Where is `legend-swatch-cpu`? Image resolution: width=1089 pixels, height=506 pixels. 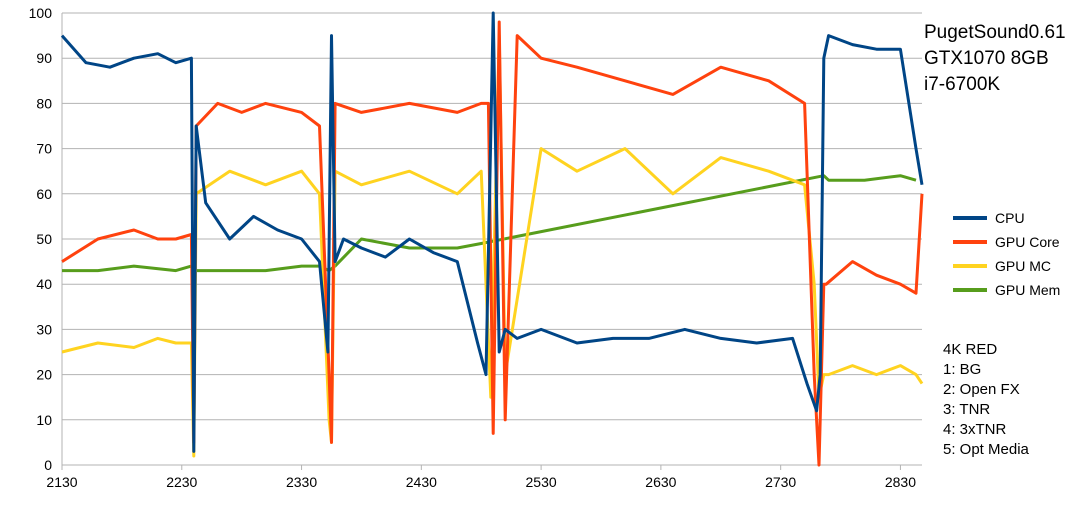 legend-swatch-cpu is located at coordinates (970, 218).